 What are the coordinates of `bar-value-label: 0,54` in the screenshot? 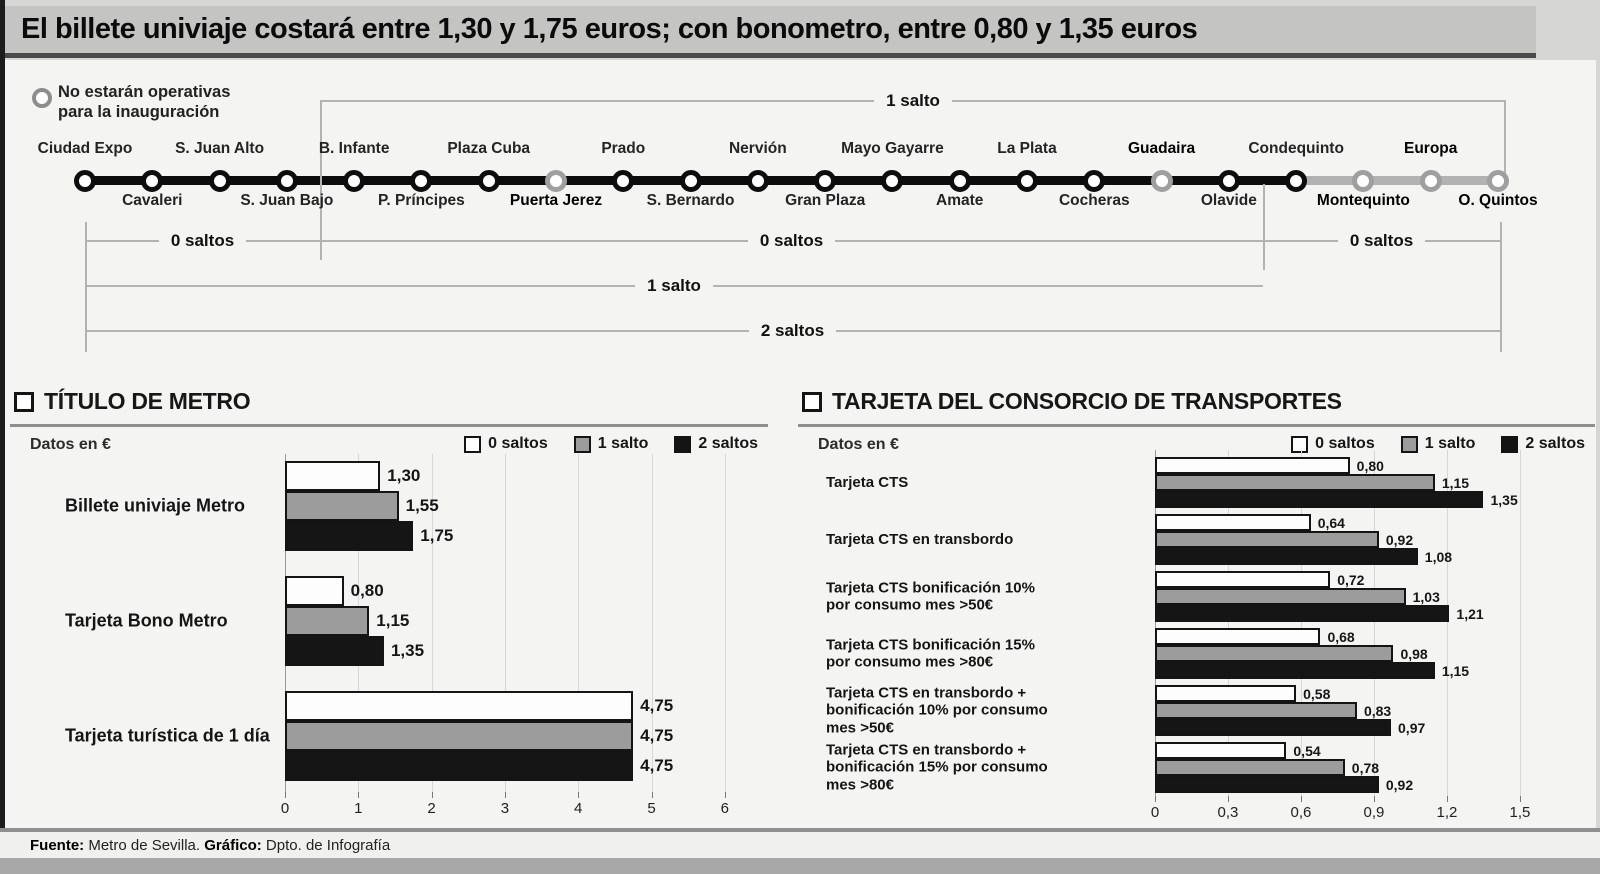 It's located at (1307, 750).